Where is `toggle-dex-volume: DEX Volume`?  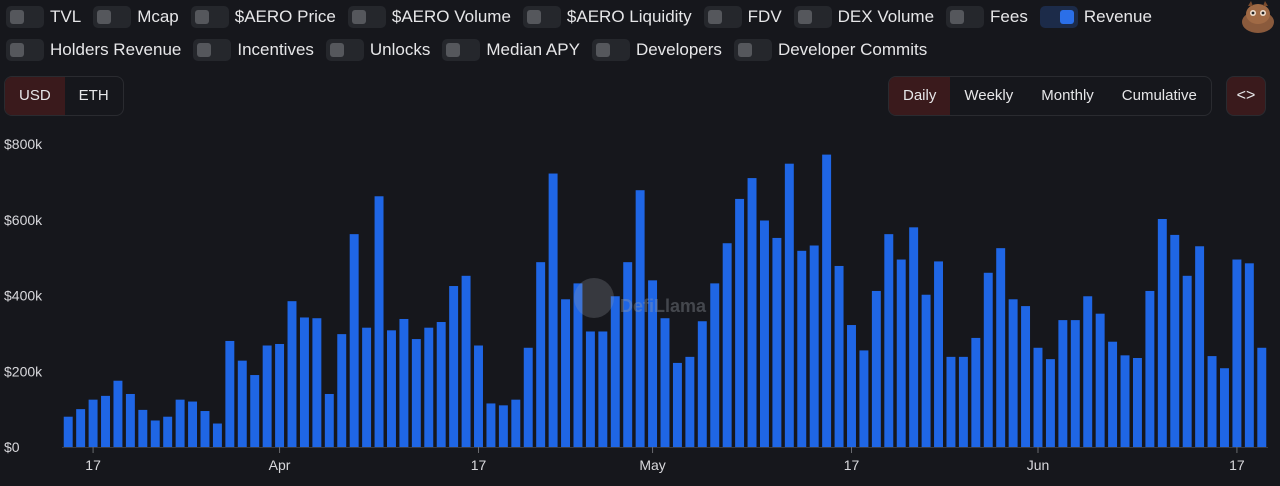 toggle-dex-volume: DEX Volume is located at coordinates (863, 17).